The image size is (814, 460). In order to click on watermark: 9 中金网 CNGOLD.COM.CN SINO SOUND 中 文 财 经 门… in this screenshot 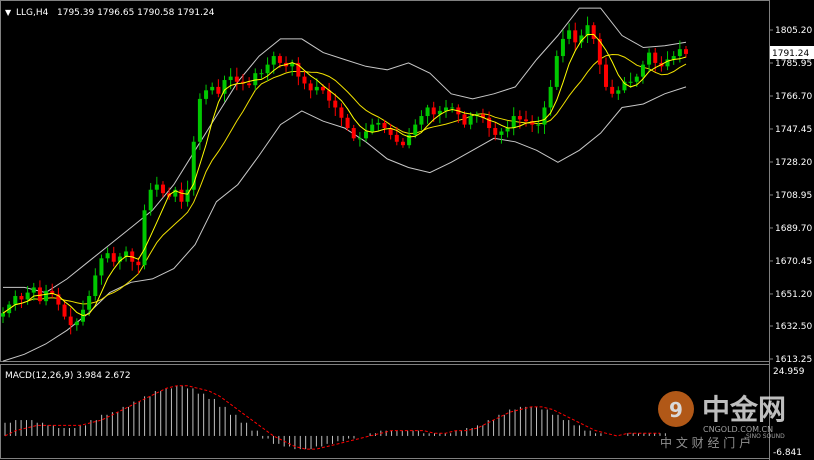, I will do `click(722, 420)`.